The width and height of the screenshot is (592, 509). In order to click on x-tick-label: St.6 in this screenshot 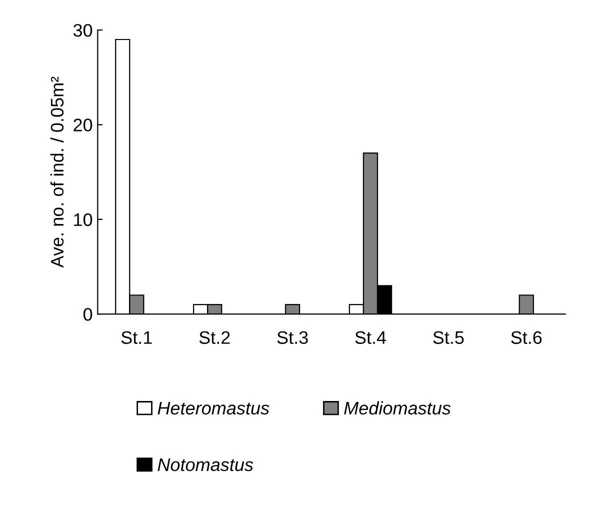, I will do `click(526, 337)`.